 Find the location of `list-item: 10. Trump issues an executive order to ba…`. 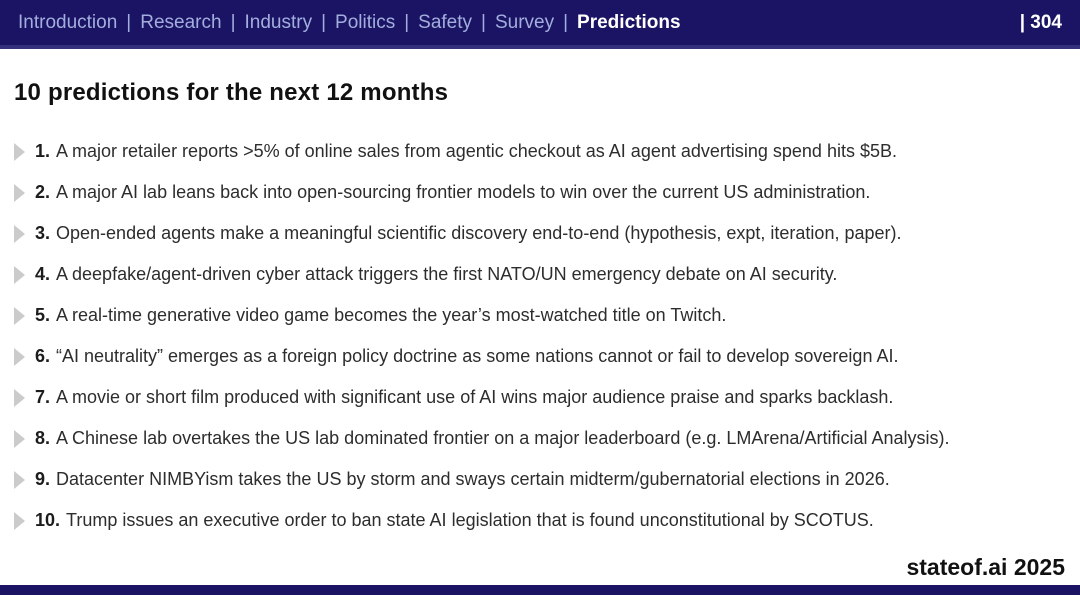

list-item: 10. Trump issues an executive order to ba… is located at coordinates (547, 520).